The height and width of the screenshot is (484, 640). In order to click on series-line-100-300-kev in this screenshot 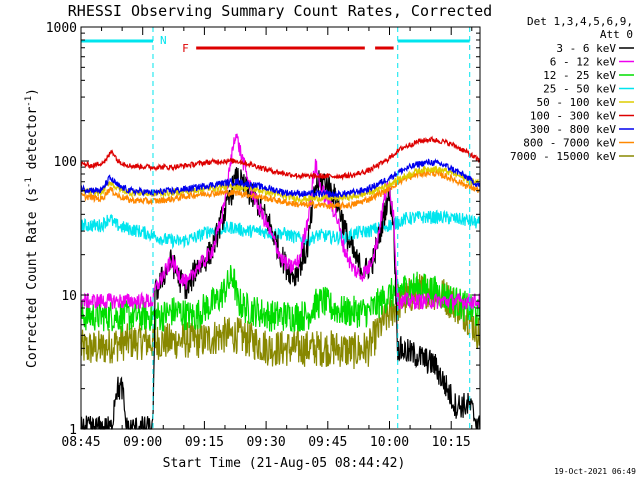, I will do `click(280, 158)`.